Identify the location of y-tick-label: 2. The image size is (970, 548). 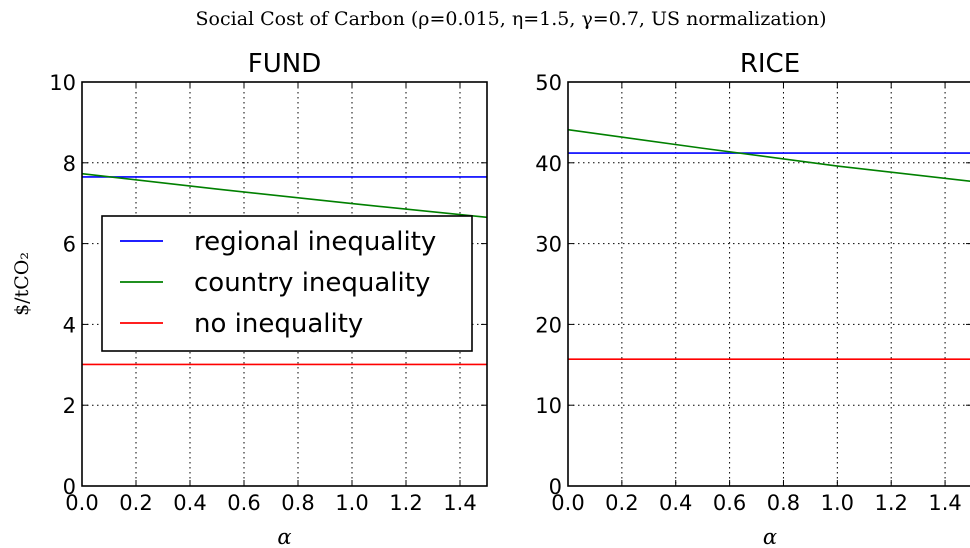
(69, 406).